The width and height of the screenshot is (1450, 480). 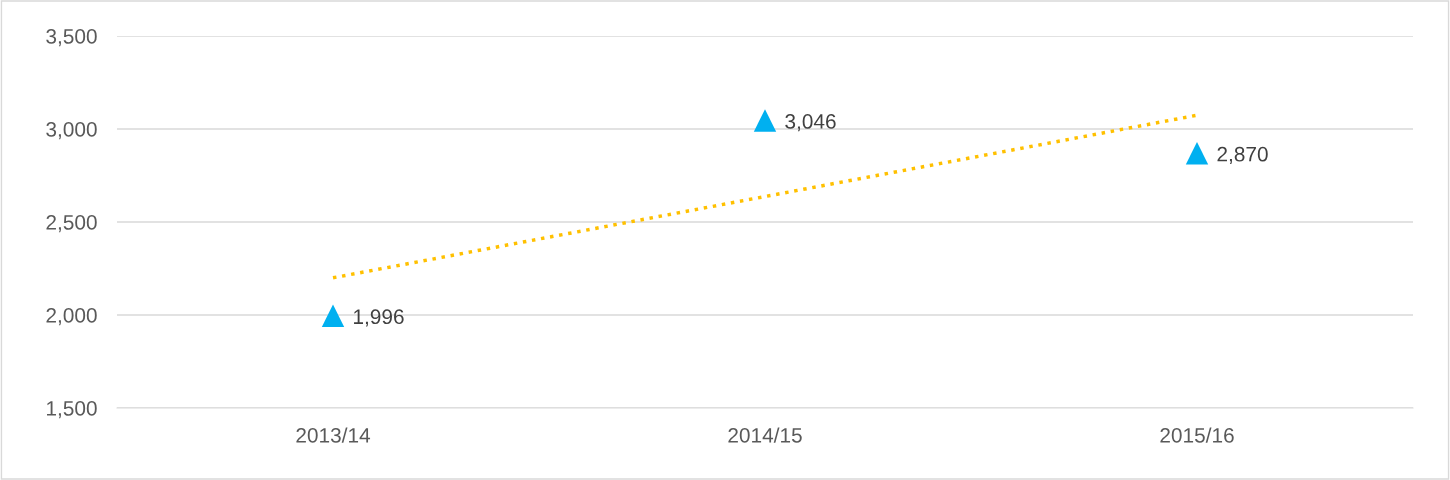 What do you see at coordinates (72, 410) in the screenshot?
I see `y-tick-label: 1,500` at bounding box center [72, 410].